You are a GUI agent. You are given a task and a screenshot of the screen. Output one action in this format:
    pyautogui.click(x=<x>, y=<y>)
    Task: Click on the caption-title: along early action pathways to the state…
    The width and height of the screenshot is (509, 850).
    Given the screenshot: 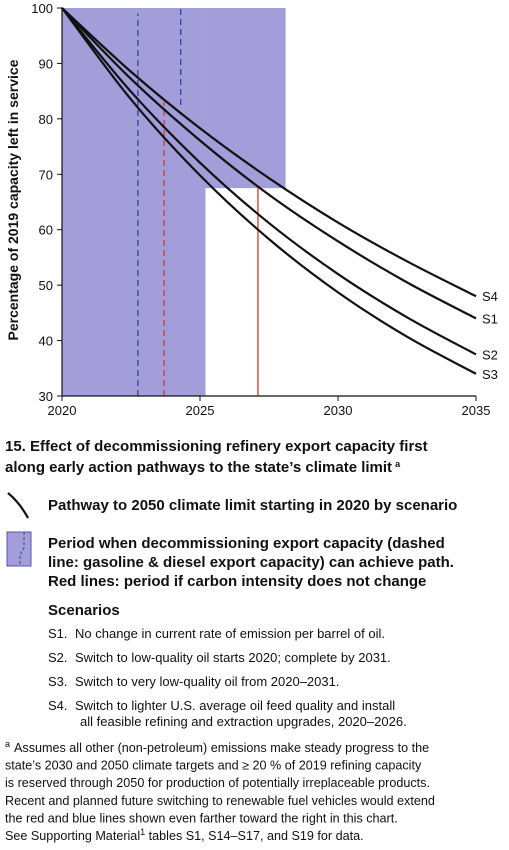 What is the action you would take?
    pyautogui.click(x=203, y=467)
    